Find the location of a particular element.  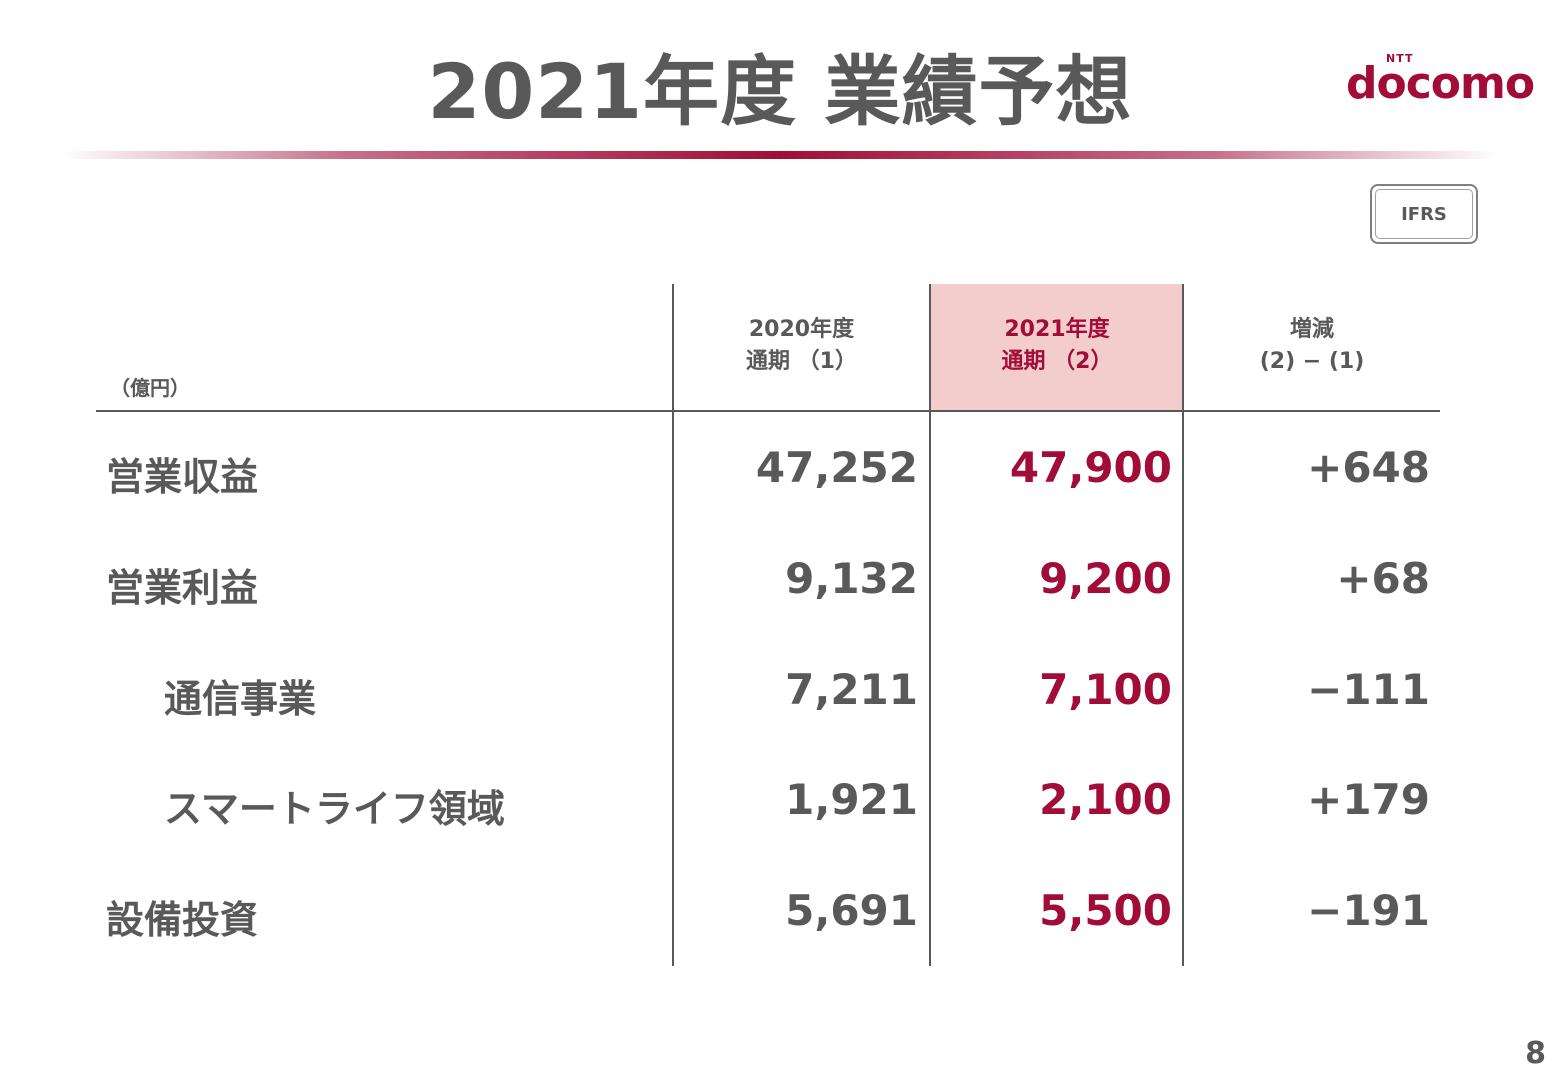

cell-diff-smart-life: +179 is located at coordinates (1368, 799).